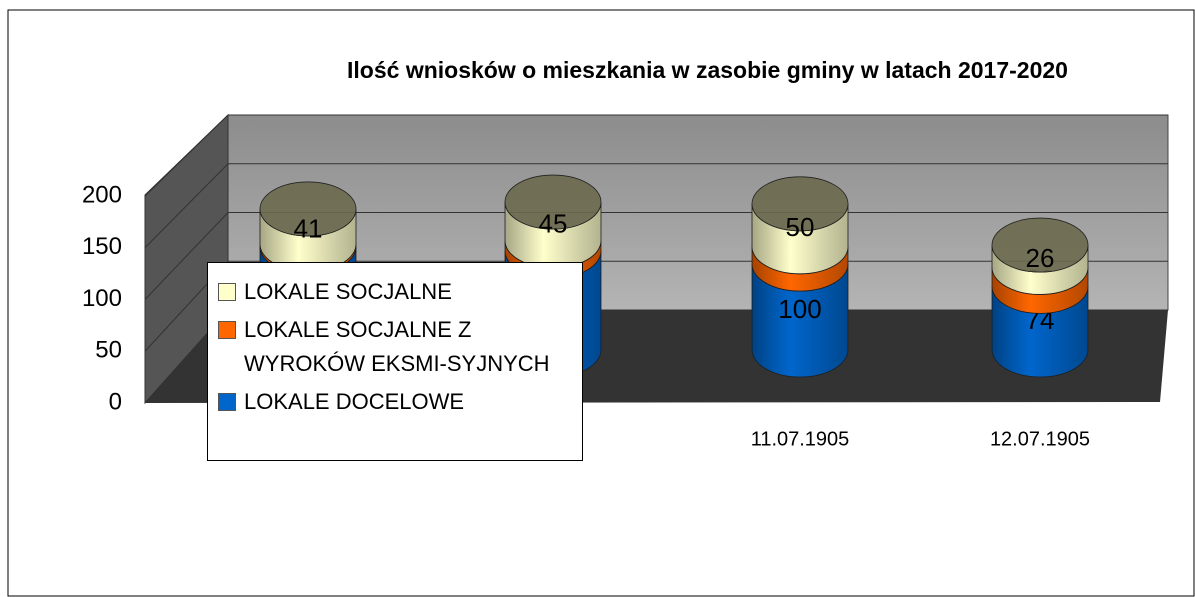  I want to click on legend-label: LOKALE SOCJALNE, so click(348, 291).